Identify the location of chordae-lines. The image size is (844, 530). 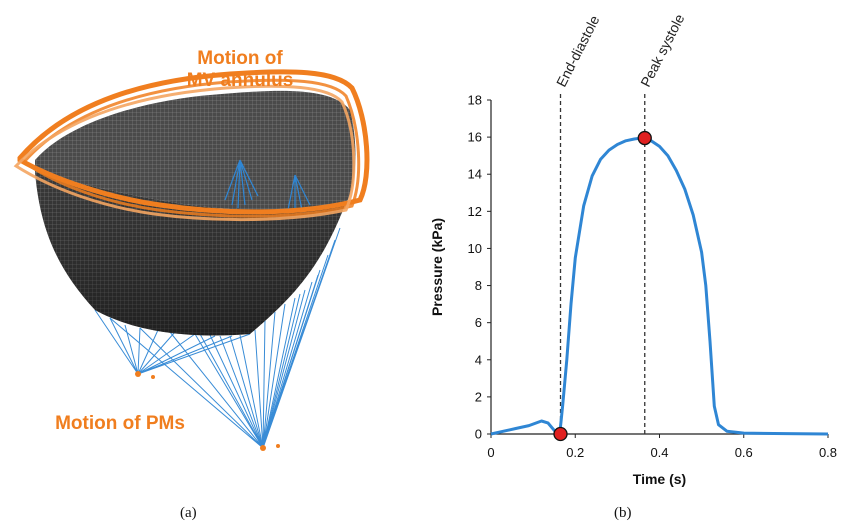
(217, 338).